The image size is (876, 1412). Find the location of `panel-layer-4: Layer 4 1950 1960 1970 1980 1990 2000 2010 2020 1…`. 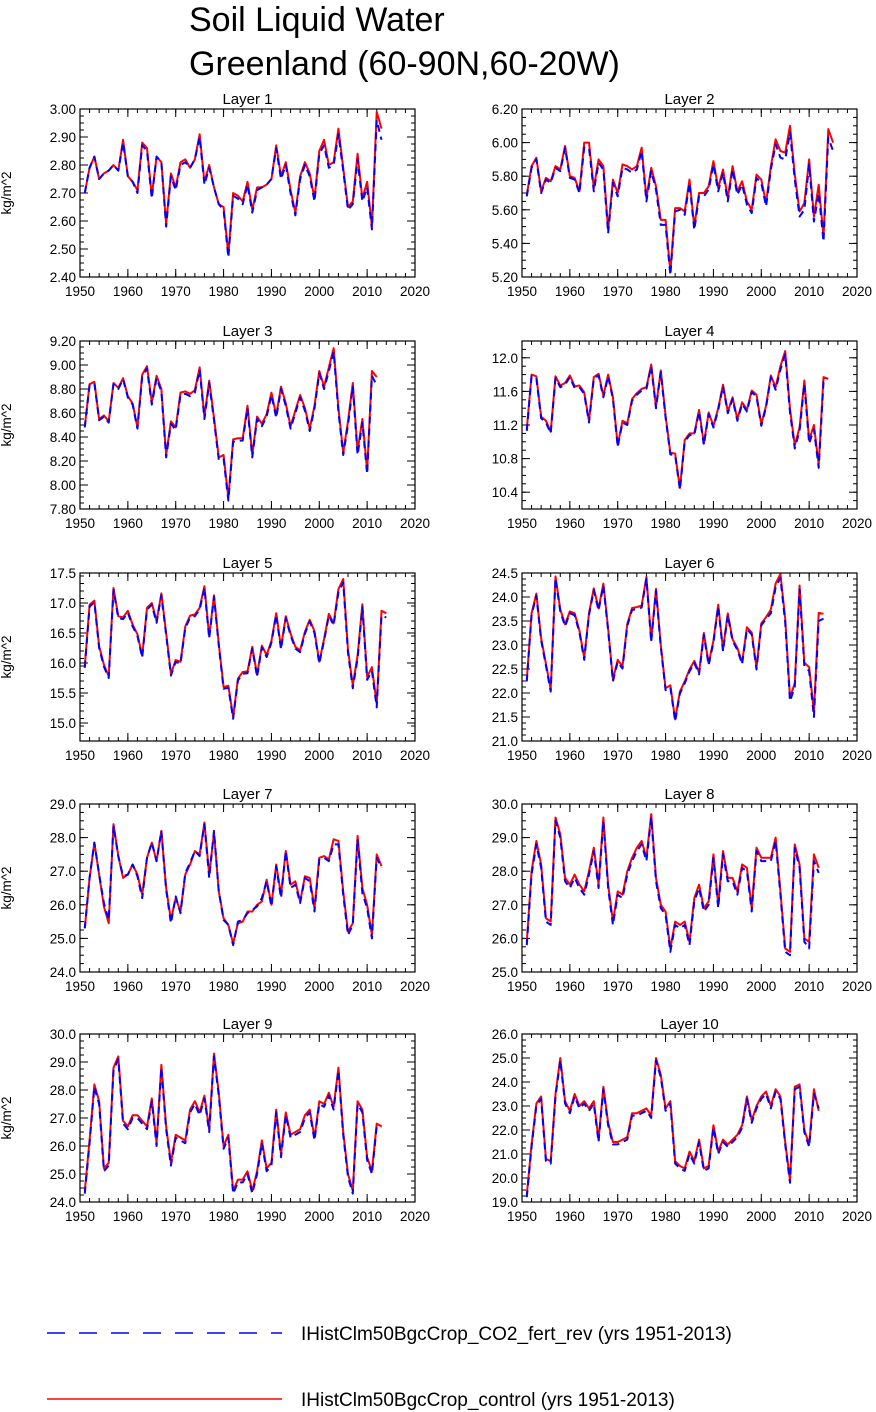

panel-layer-4: Layer 4 1950 1960 1970 1980 1990 2000 2010 2020 1… is located at coordinates (682, 427).